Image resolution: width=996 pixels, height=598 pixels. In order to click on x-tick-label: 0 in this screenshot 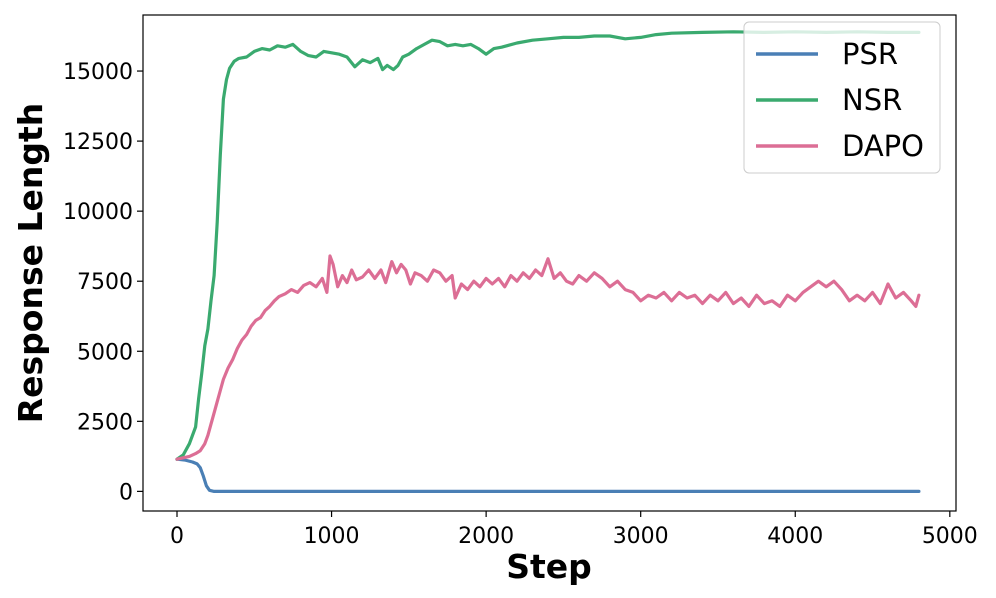, I will do `click(177, 536)`.